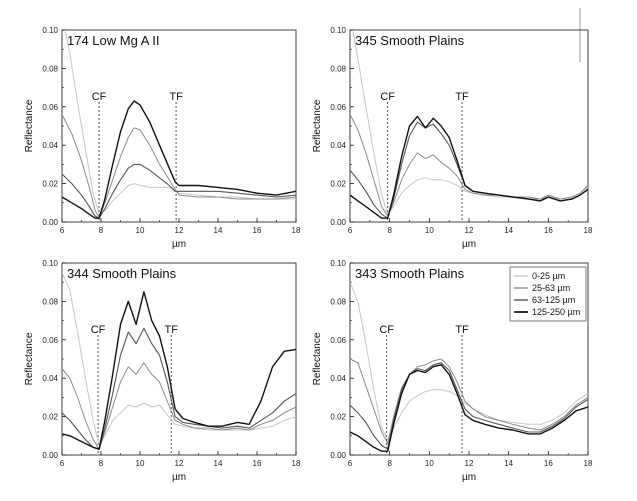 The image size is (637, 501). What do you see at coordinates (113, 40) in the screenshot?
I see `panel-title: 174 Low Mg A II` at bounding box center [113, 40].